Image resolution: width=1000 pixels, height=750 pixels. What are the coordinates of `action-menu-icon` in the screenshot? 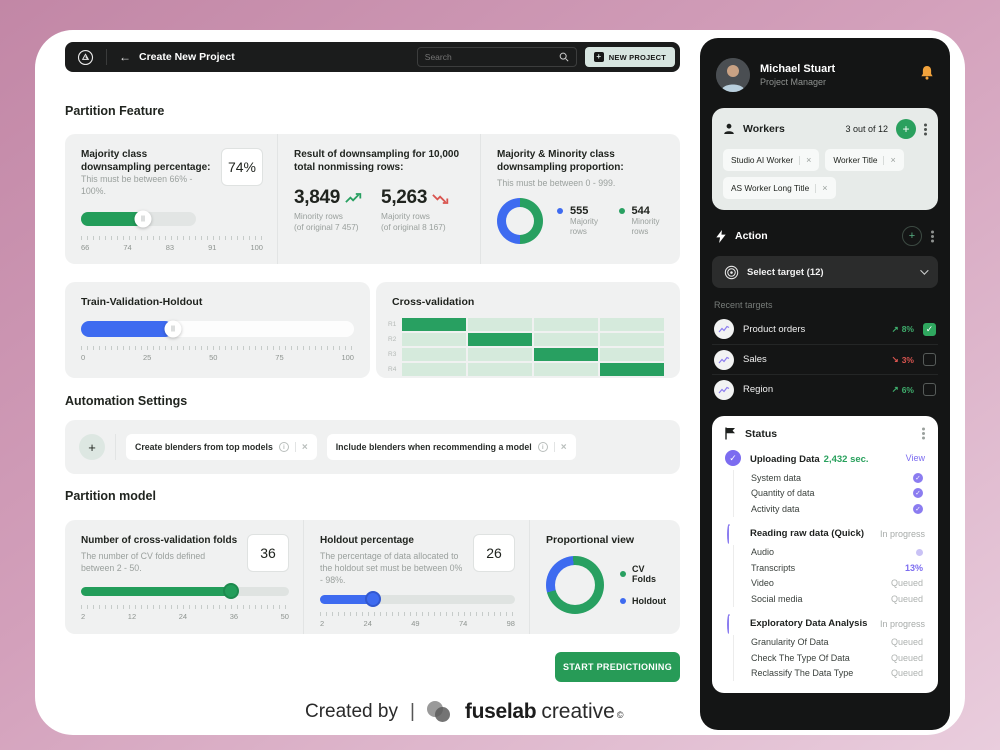 It's located at (932, 236).